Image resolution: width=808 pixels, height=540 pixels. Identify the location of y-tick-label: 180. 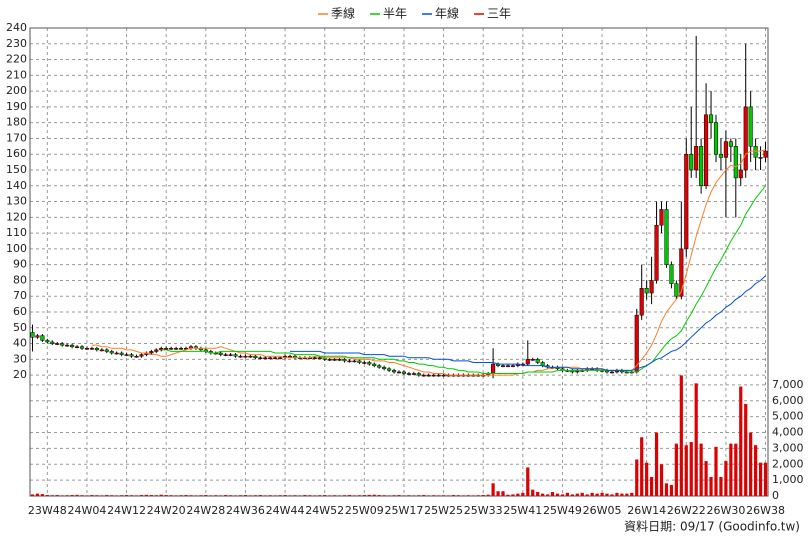
(16, 122).